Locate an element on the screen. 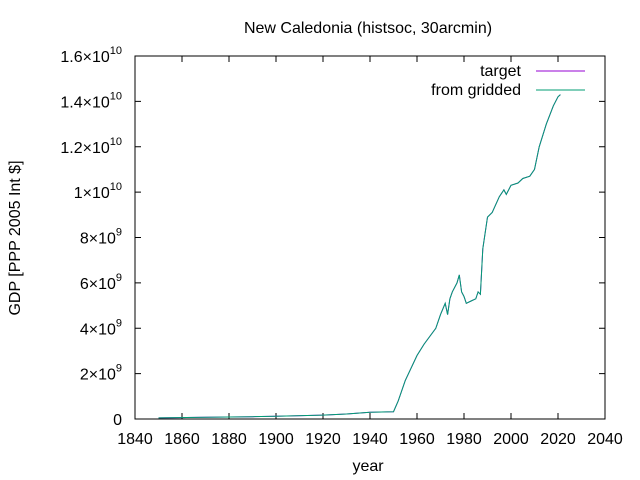 This screenshot has width=640, height=480. x-tick-label: 1940 is located at coordinates (370, 439).